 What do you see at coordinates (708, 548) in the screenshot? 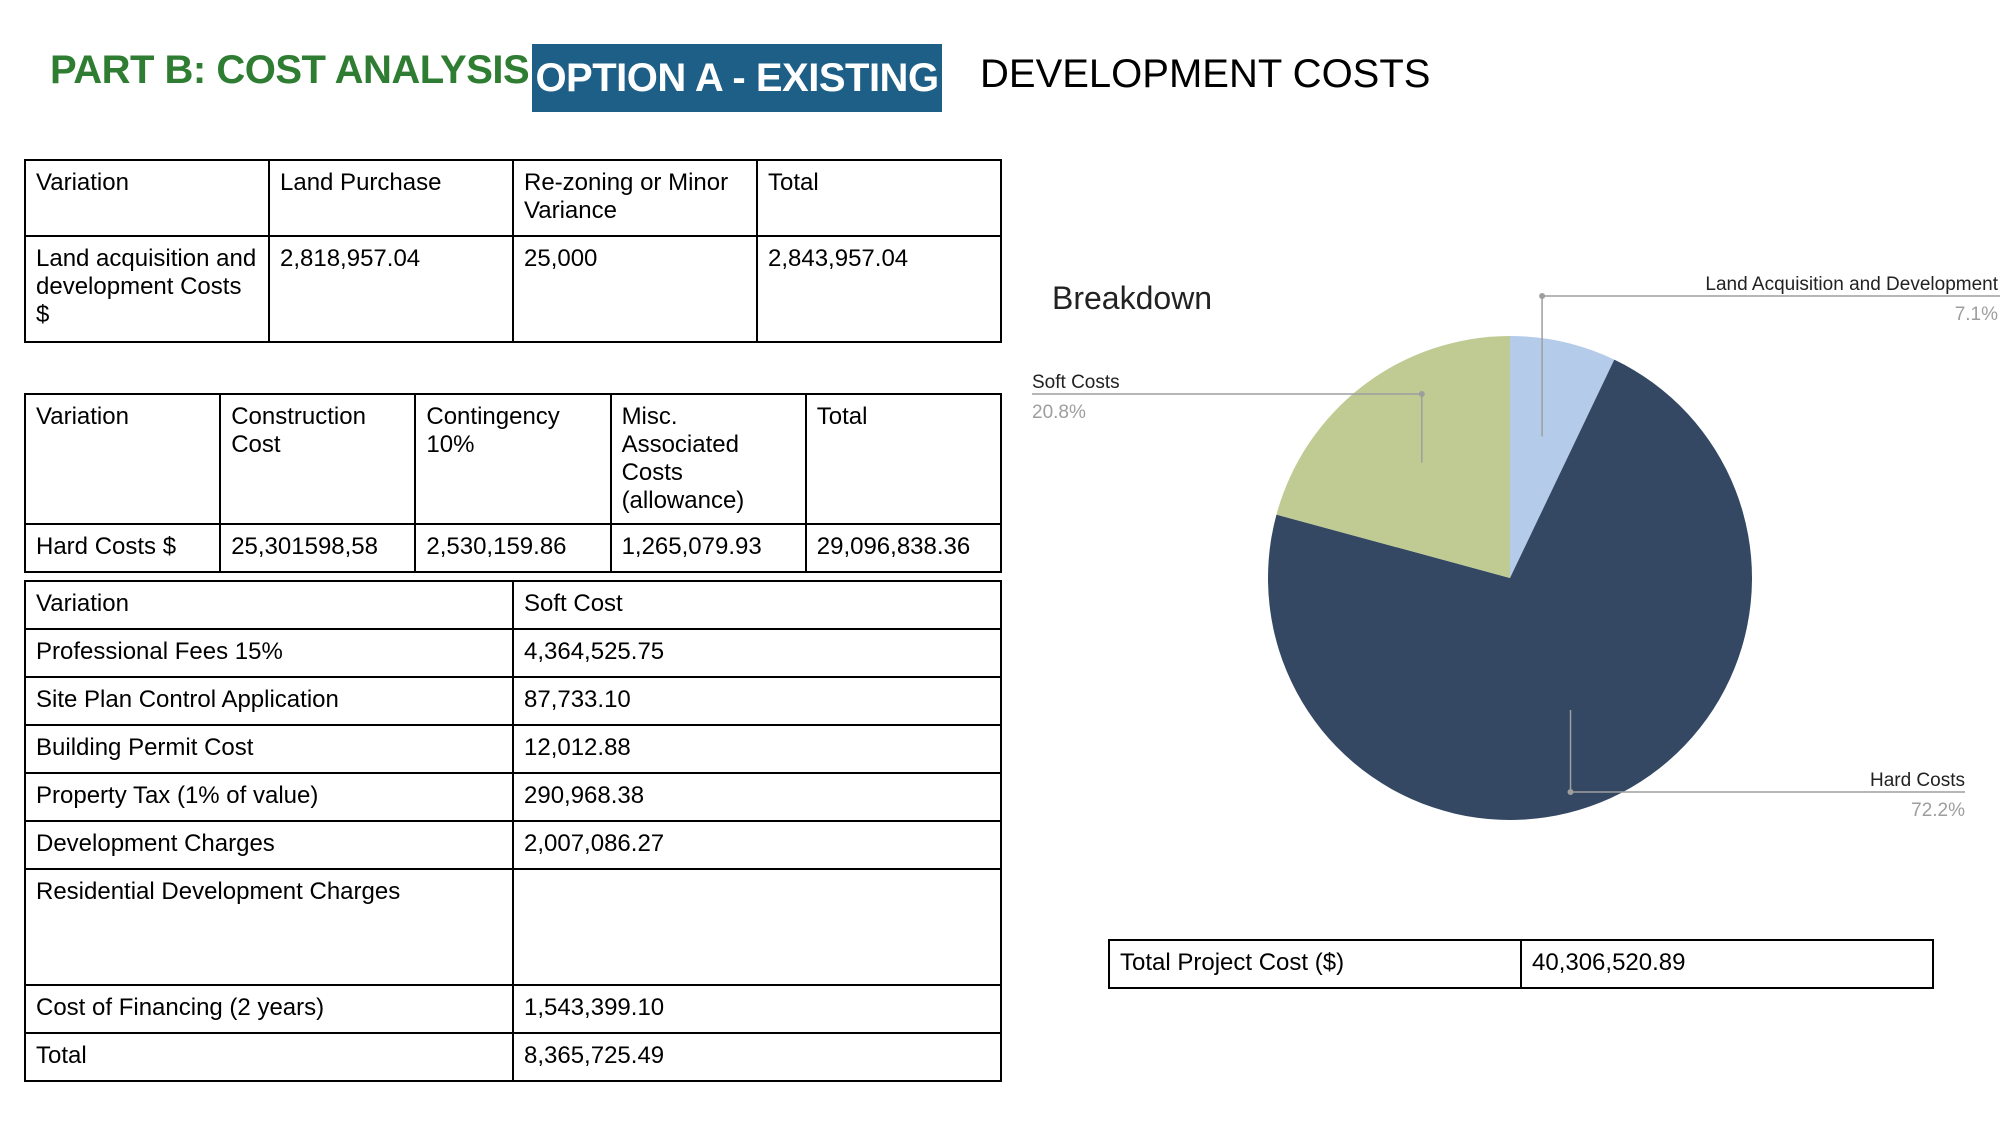
I see `table-cell: 1,265,079.93` at bounding box center [708, 548].